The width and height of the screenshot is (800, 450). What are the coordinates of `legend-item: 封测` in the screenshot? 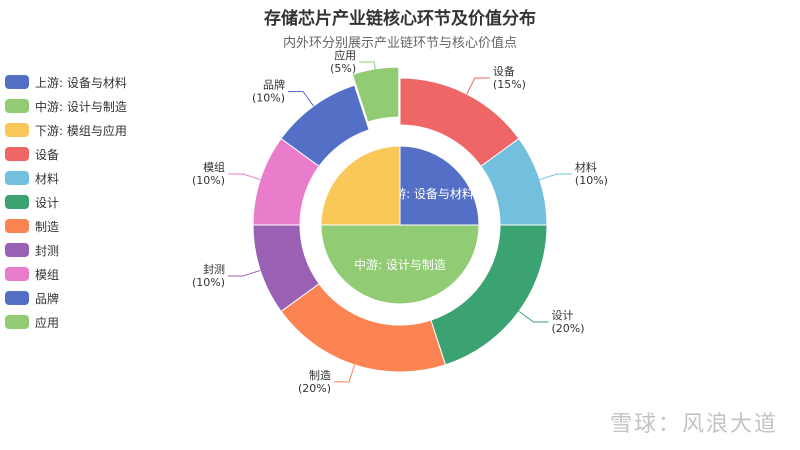 It's located at (66, 250).